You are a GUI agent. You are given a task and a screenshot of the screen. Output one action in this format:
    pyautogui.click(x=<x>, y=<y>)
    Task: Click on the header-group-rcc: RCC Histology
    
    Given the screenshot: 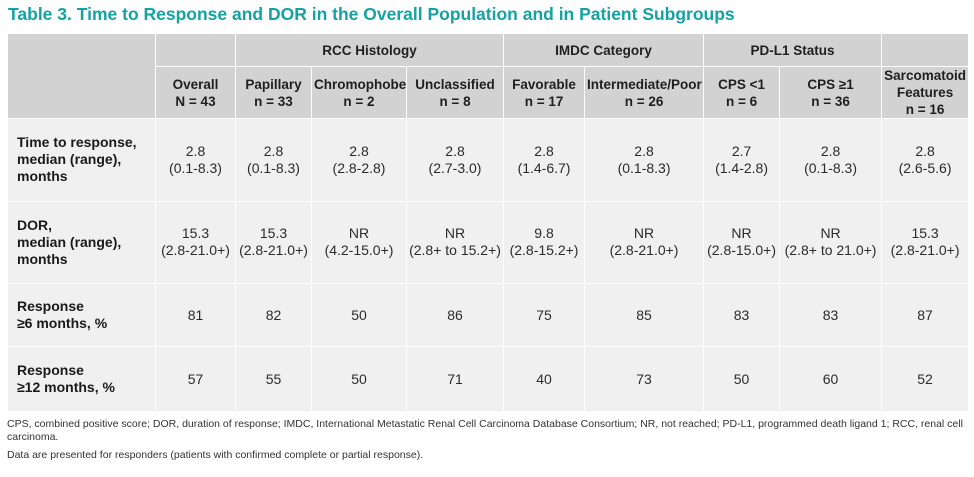 What is the action you would take?
    pyautogui.click(x=369, y=50)
    